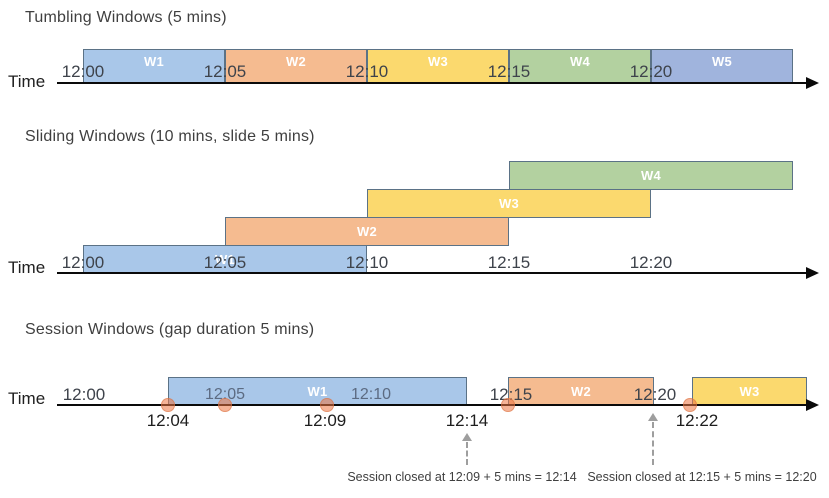 This screenshot has height=498, width=829. I want to click on event-time-label: 12:22, so click(697, 420).